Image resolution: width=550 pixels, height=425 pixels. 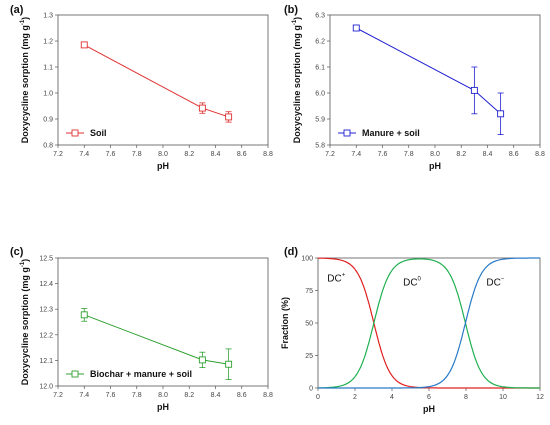 I want to click on y-tick-label: 75, so click(x=309, y=291).